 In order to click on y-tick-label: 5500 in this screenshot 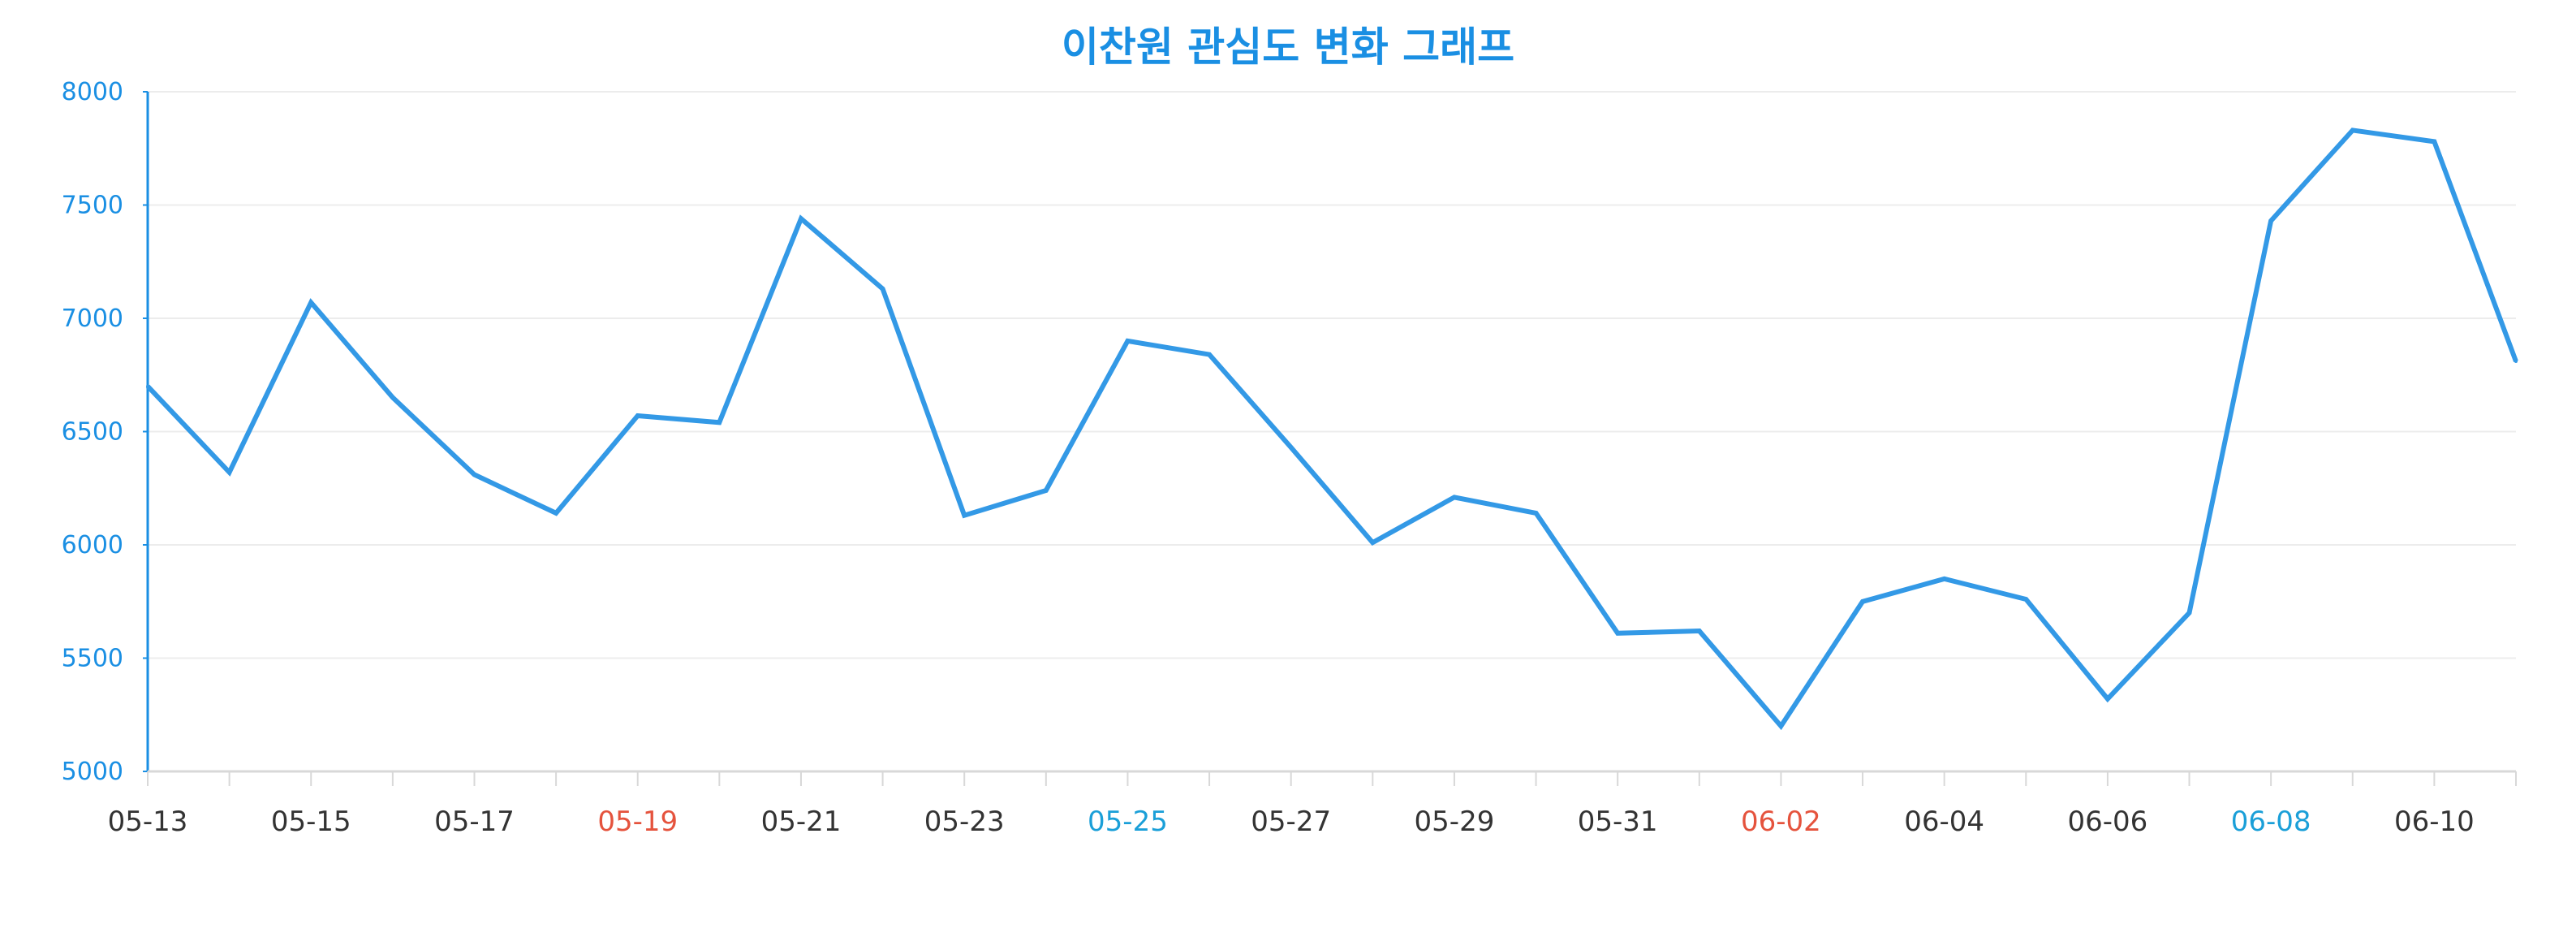, I will do `click(93, 659)`.